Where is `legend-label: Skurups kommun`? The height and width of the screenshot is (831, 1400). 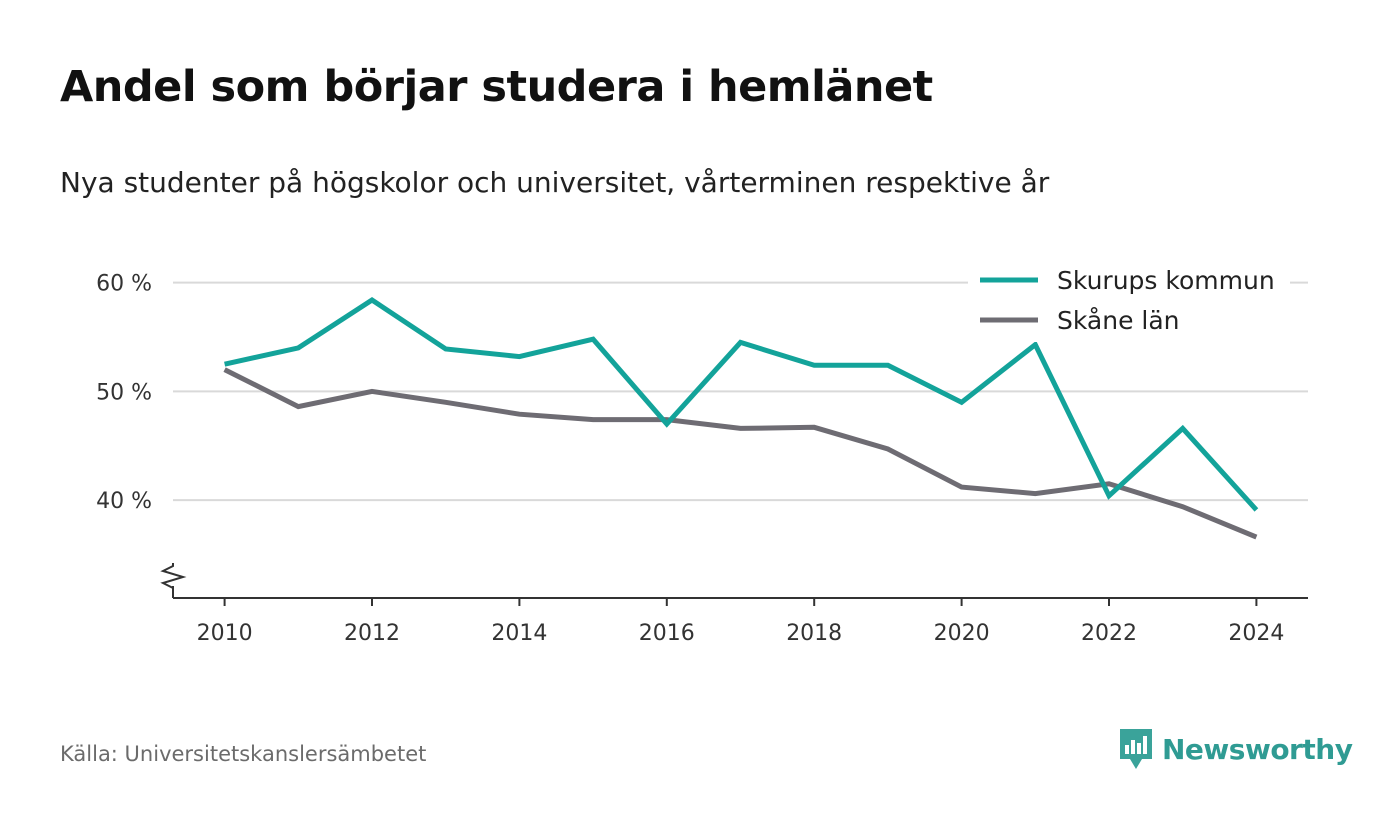
legend-label: Skurups kommun is located at coordinates (1166, 280).